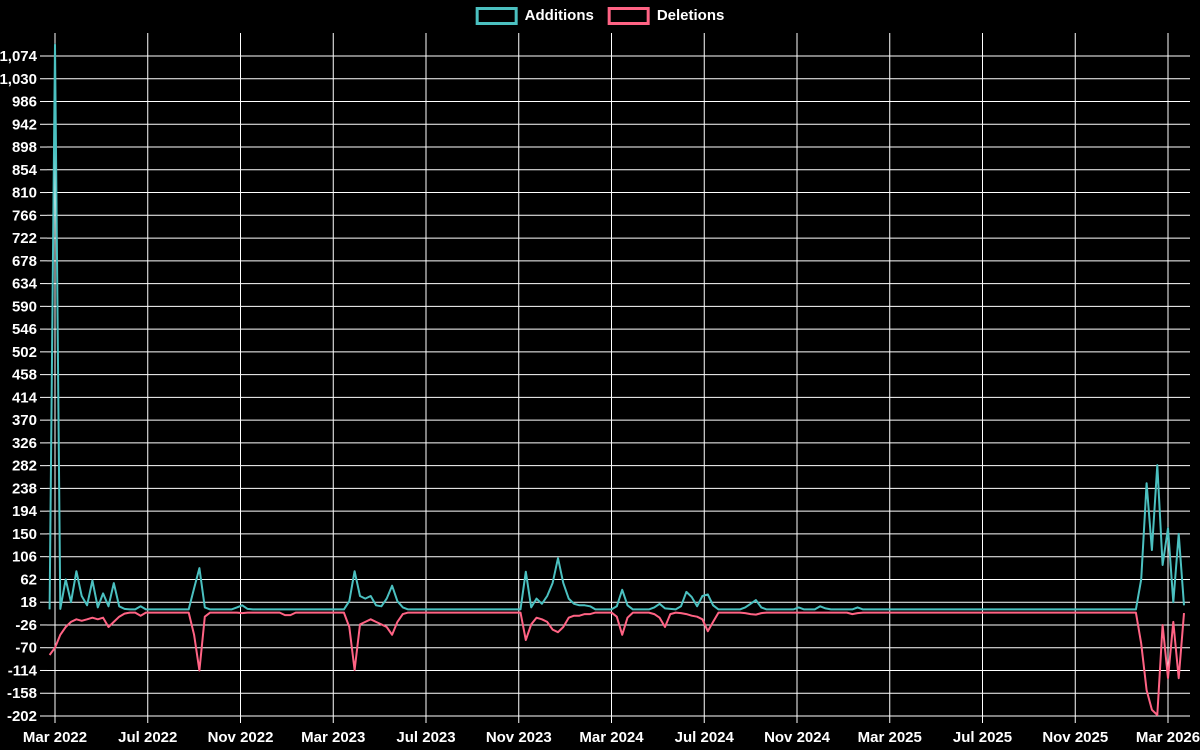 The height and width of the screenshot is (750, 1200). What do you see at coordinates (25, 511) in the screenshot?
I see `y-tick-label: 194` at bounding box center [25, 511].